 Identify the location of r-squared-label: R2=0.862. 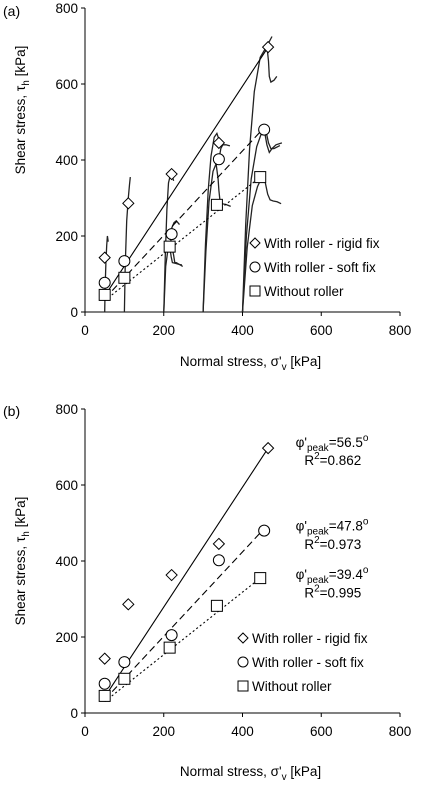
(332, 459).